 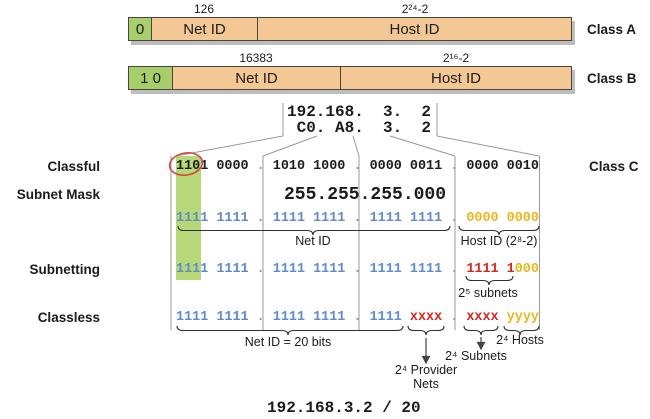 What do you see at coordinates (365, 195) in the screenshot?
I see `subnet-mask-decimal: 255.255.255.000` at bounding box center [365, 195].